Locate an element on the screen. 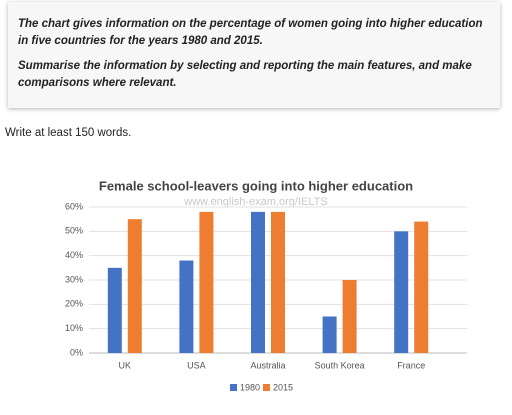  legend-label: 1980 is located at coordinates (250, 387).